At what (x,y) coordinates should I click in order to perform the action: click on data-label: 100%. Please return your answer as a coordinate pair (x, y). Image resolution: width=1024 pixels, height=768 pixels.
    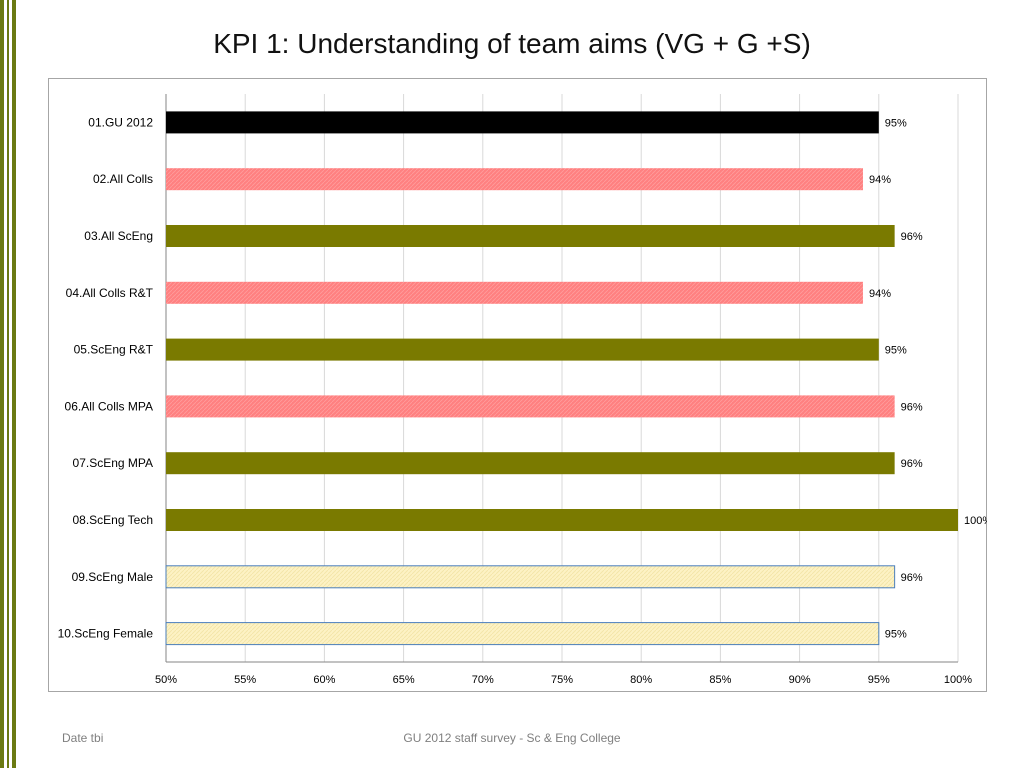
    Looking at the image, I should click on (975, 521).